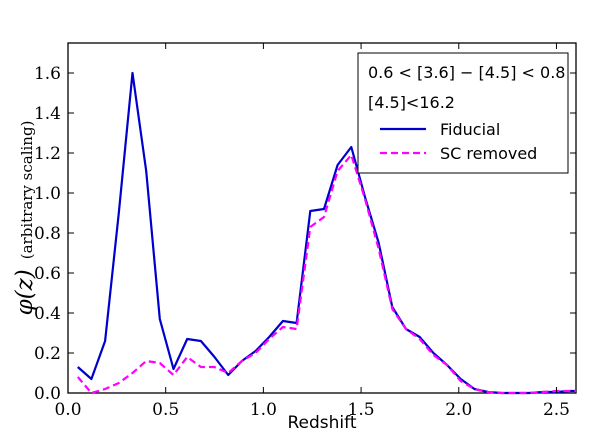  What do you see at coordinates (470, 129) in the screenshot?
I see `legend-label: Fiducial` at bounding box center [470, 129].